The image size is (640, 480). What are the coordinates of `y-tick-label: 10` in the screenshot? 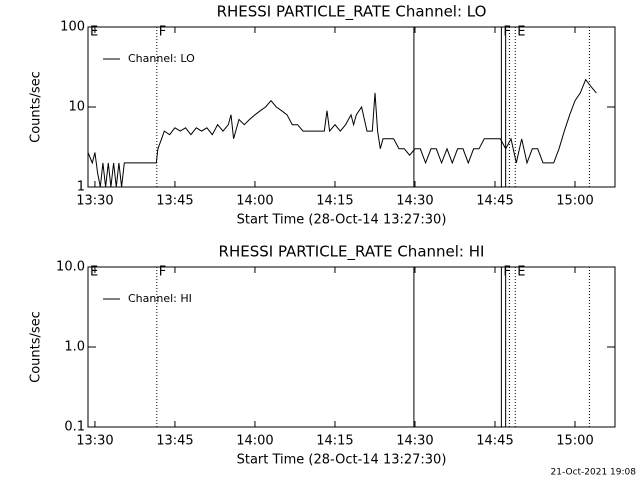 It's located at (76, 107).